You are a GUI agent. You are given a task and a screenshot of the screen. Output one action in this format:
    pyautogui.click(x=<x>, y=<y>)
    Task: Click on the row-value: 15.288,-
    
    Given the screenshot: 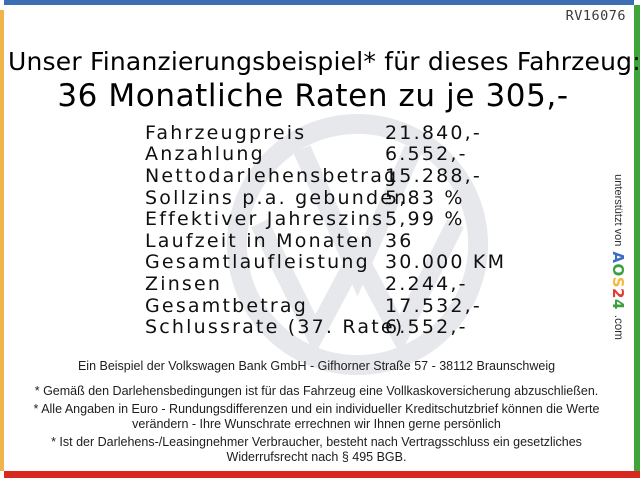 What is the action you would take?
    pyautogui.click(x=433, y=175)
    